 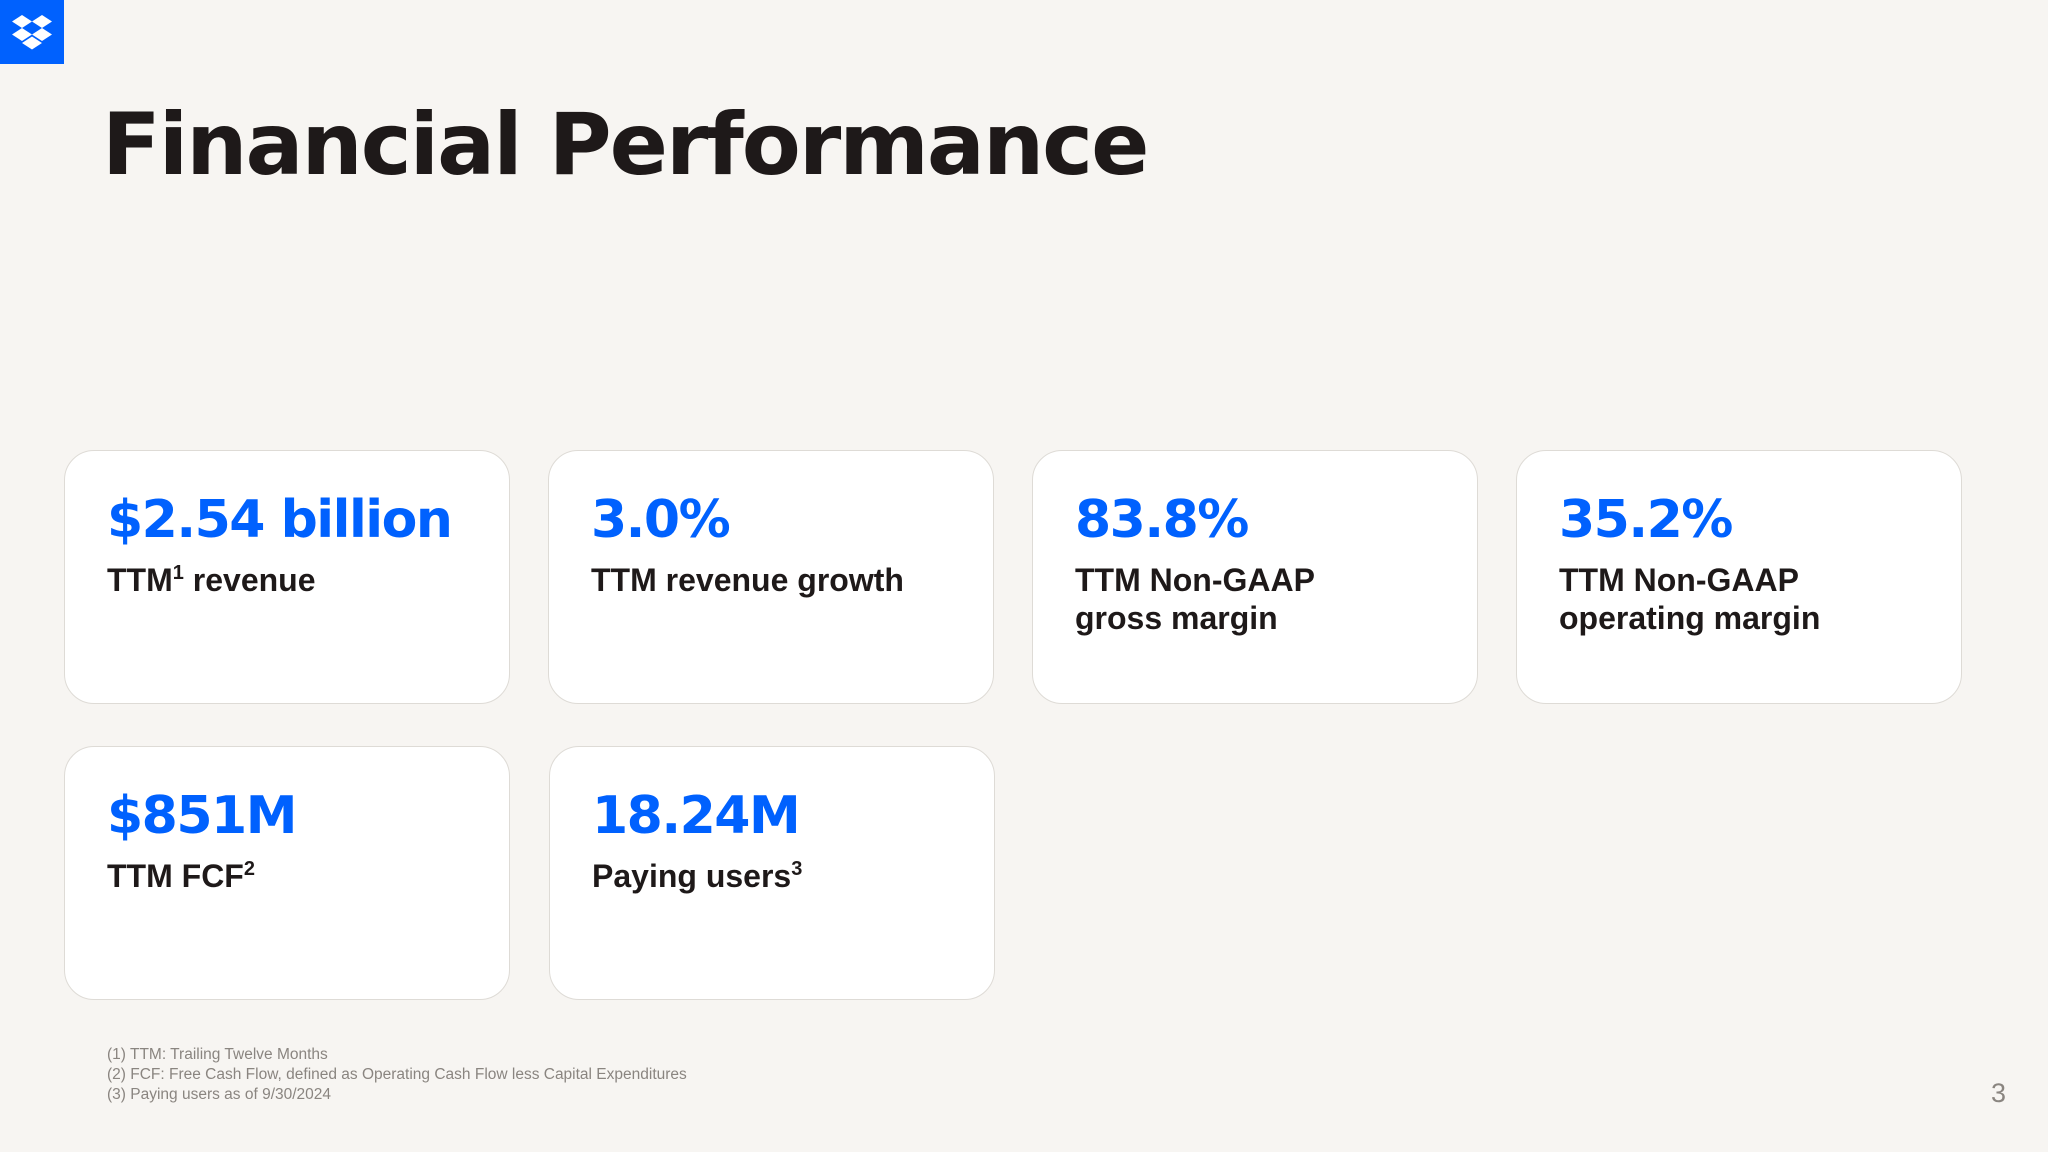 What do you see at coordinates (202, 816) in the screenshot?
I see `metric-value: $851M` at bounding box center [202, 816].